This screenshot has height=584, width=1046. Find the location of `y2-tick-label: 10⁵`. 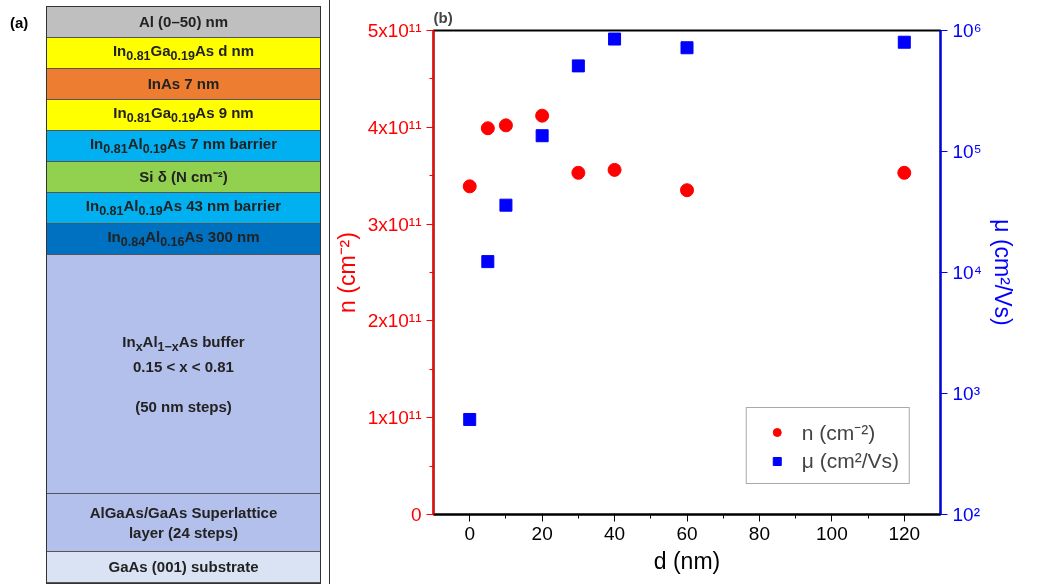

y2-tick-label: 10⁵ is located at coordinates (967, 151).